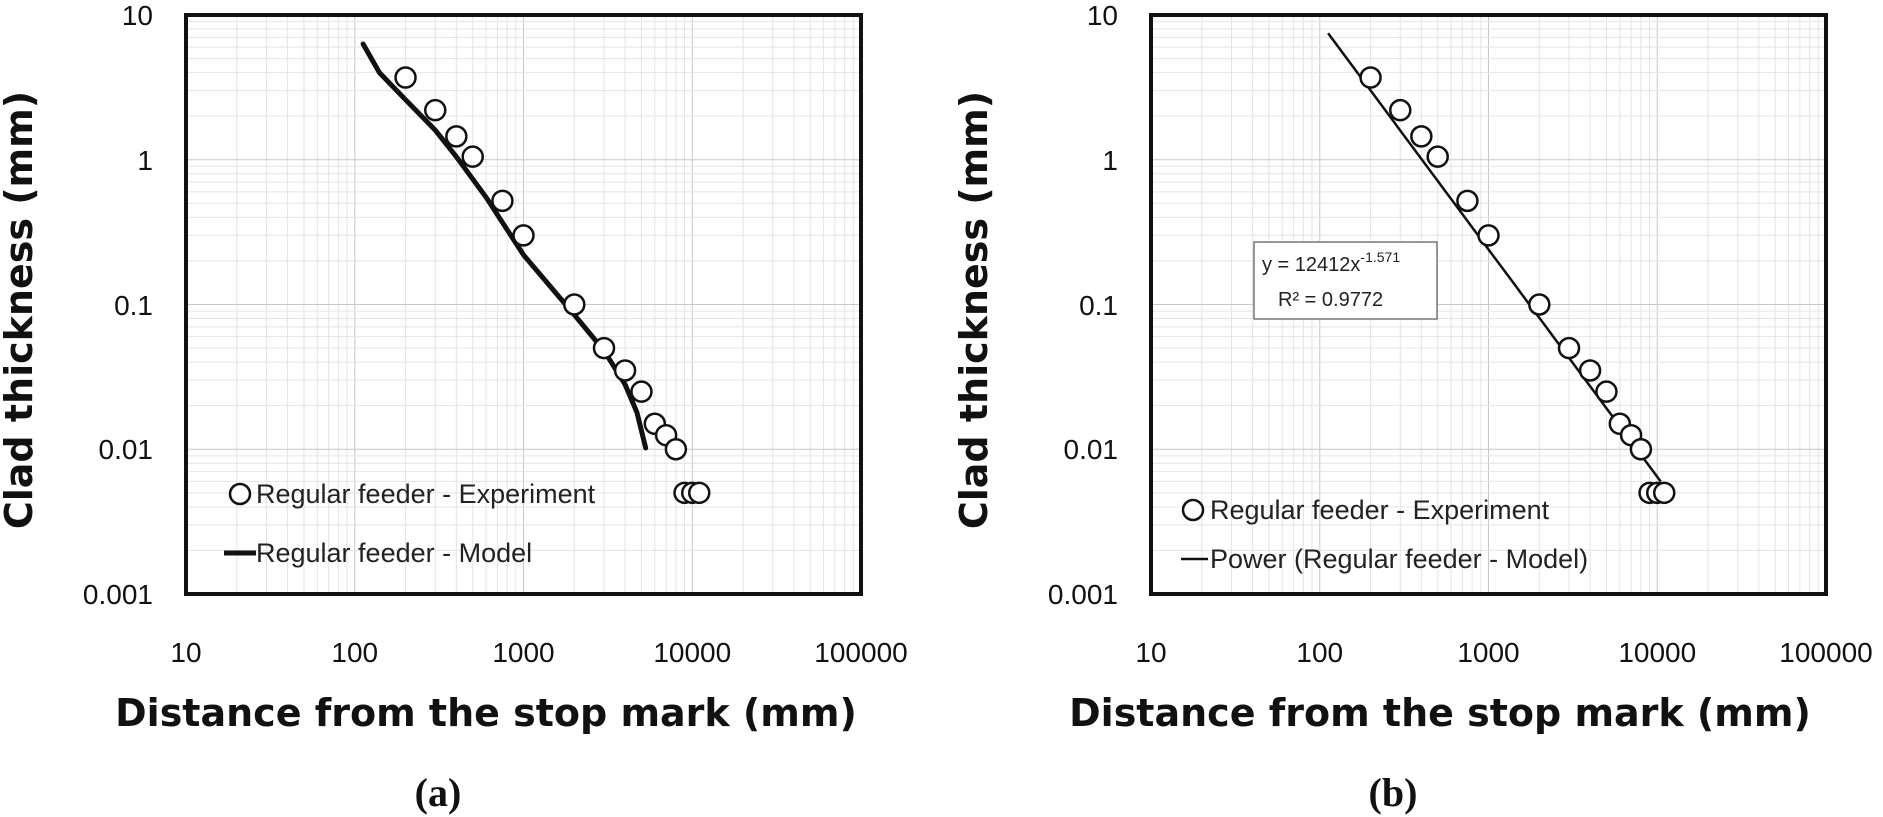  I want to click on equation-box-b: y = 12412x-1.571 R² = 0.9772, so click(1345, 280).